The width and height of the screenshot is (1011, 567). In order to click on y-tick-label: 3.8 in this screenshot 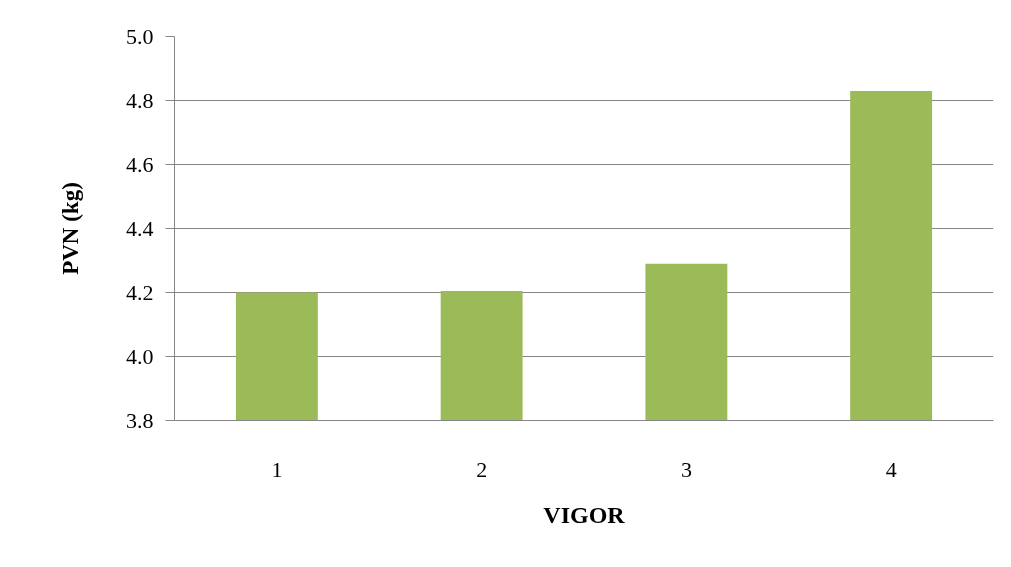, I will do `click(140, 420)`.